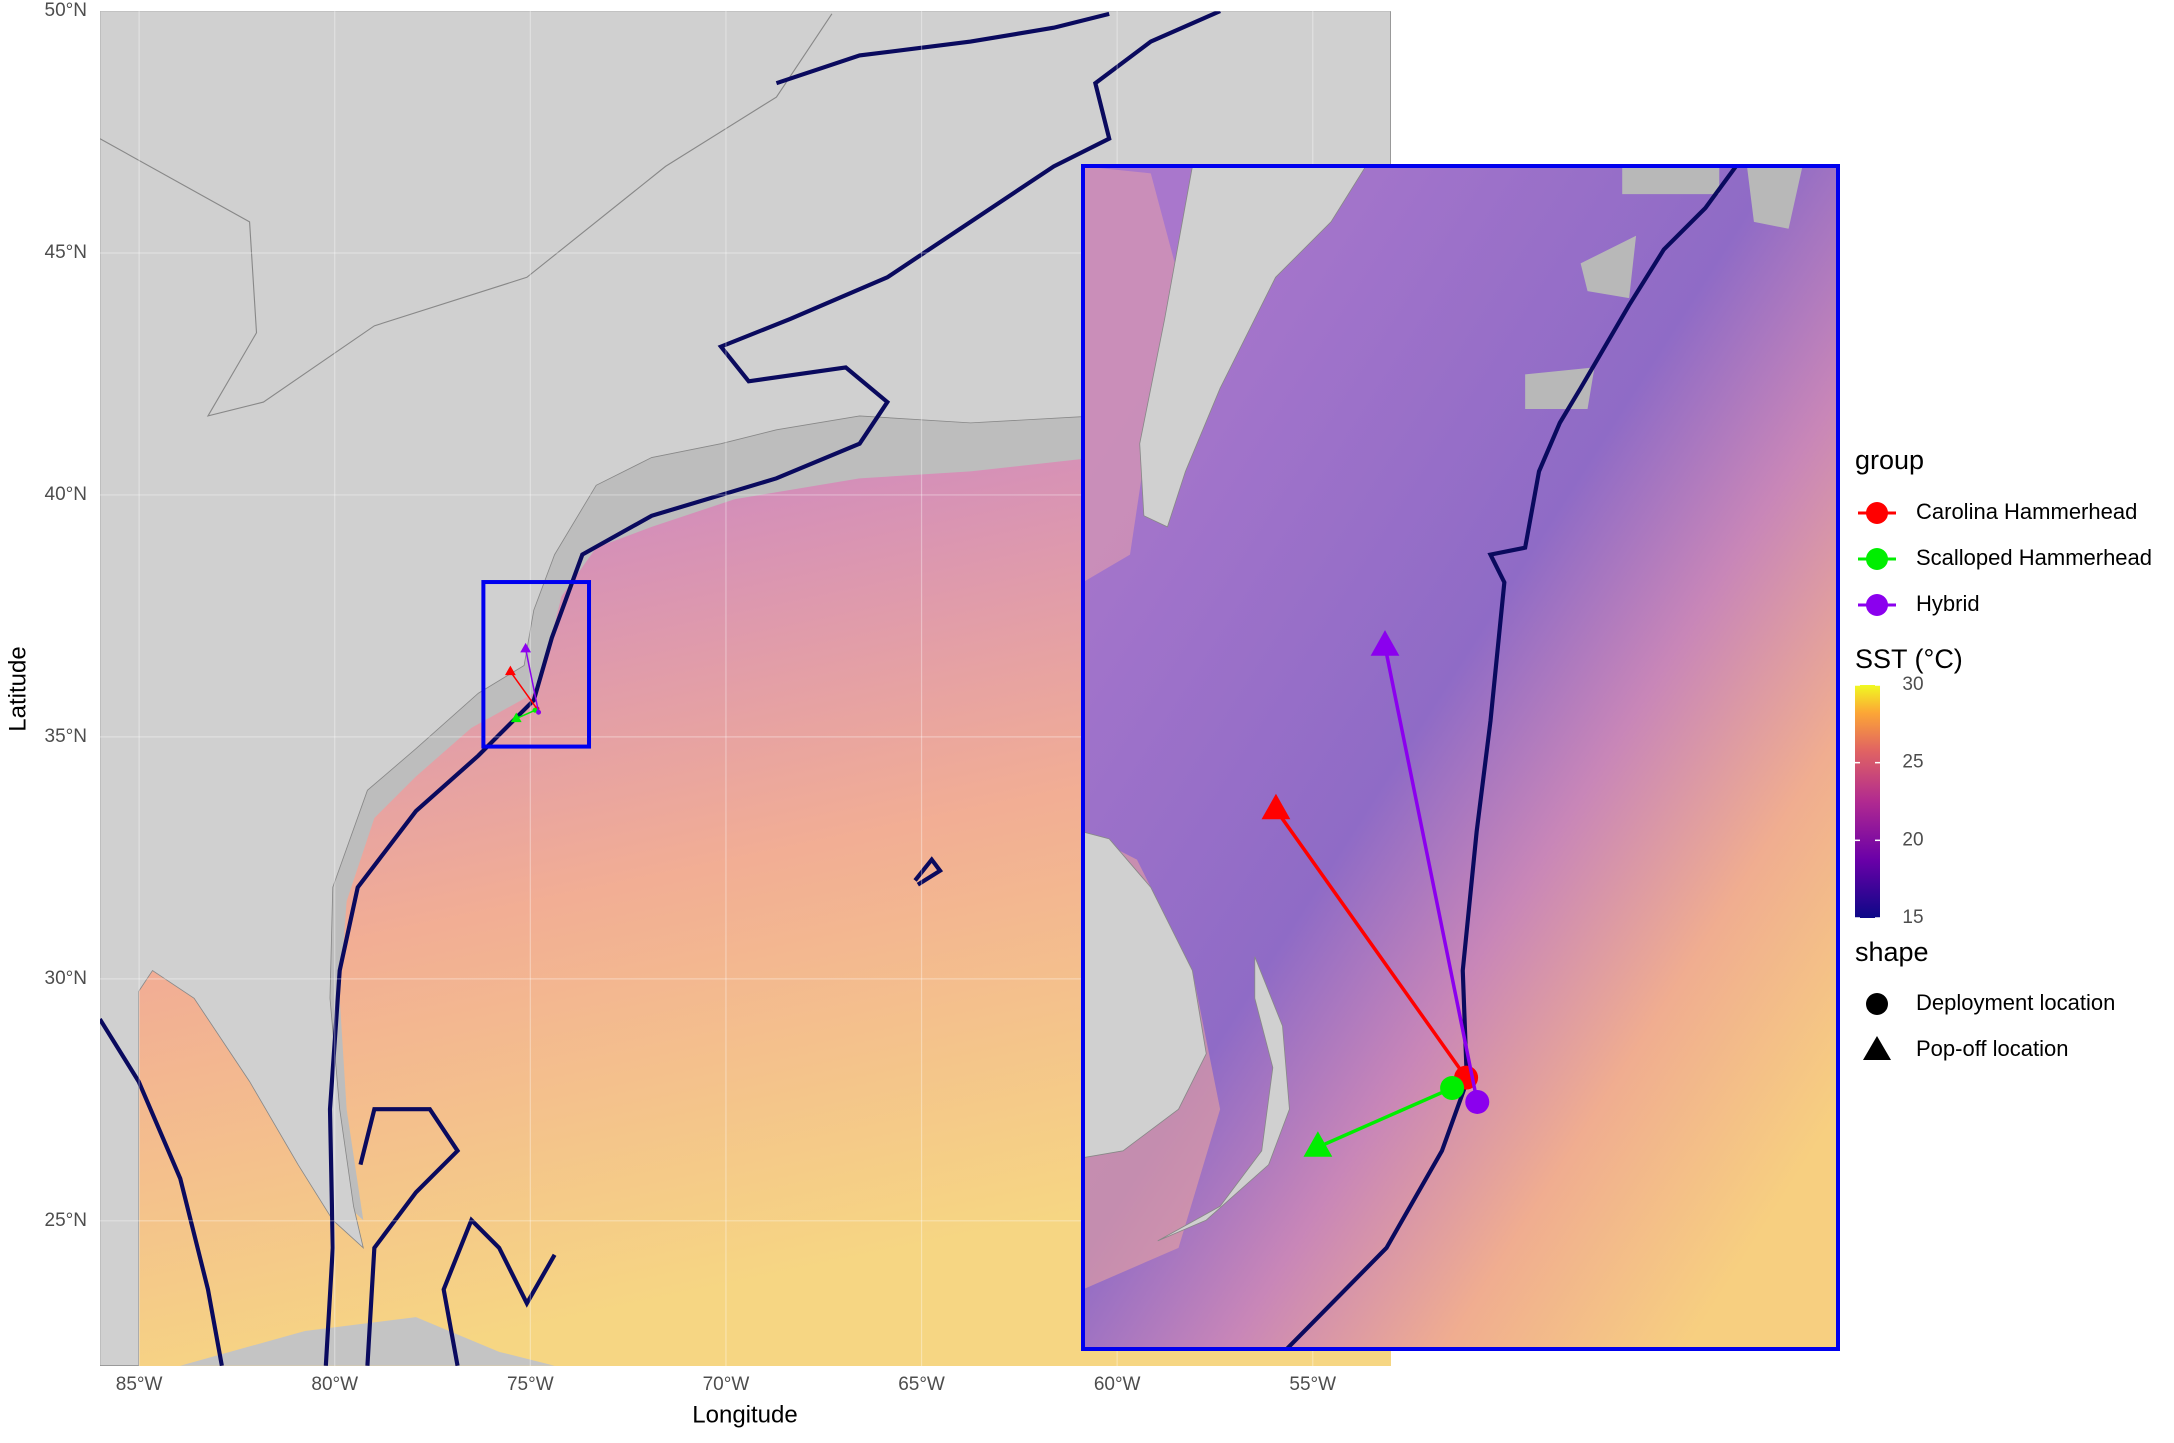 This screenshot has height=1443, width=2174. I want to click on colorbar-label: 15, so click(1912, 917).